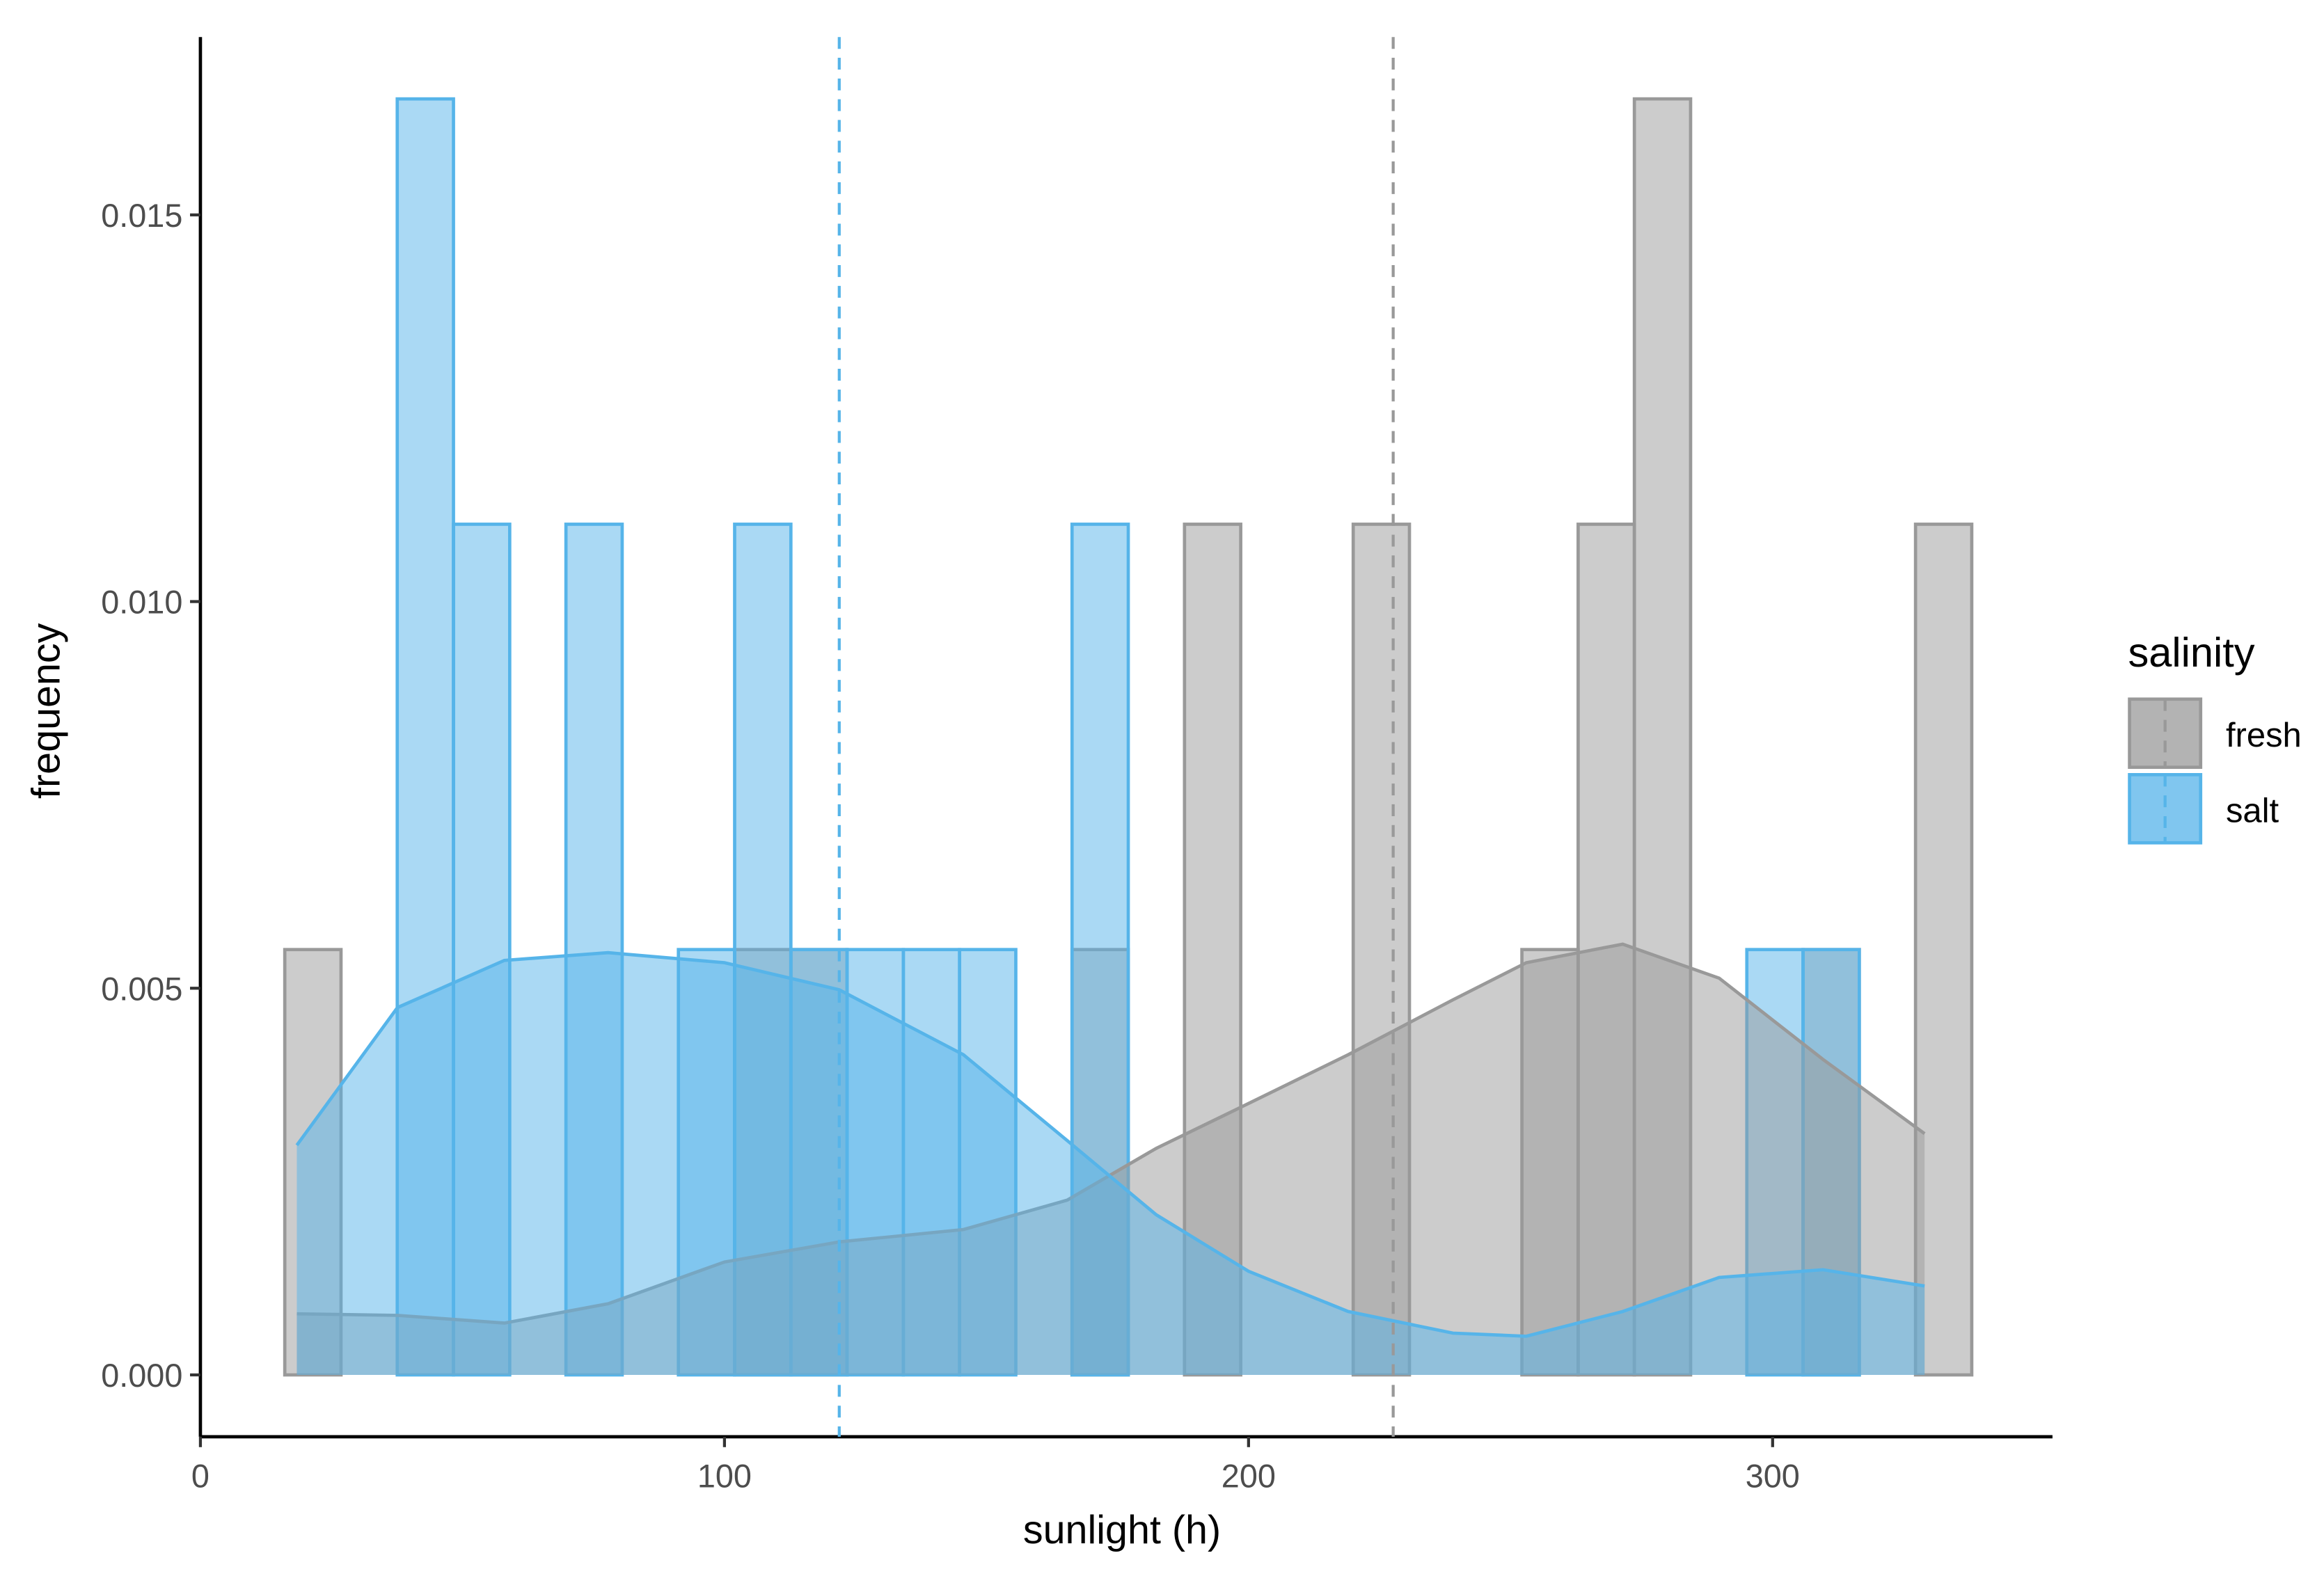 The height and width of the screenshot is (1576, 2324). I want to click on y-tick-label: 0.005, so click(142, 989).